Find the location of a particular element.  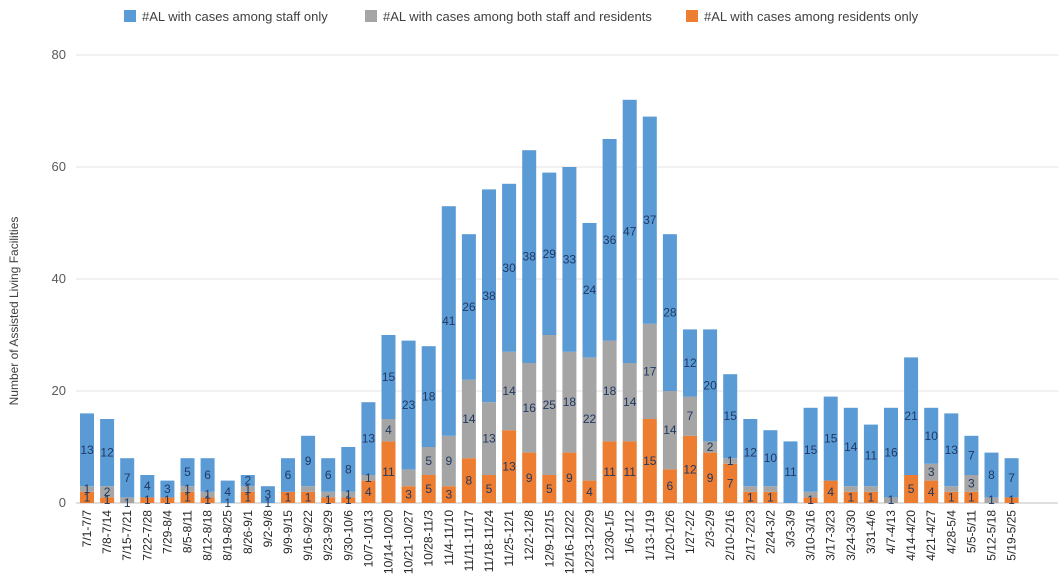

data-label: 11 is located at coordinates (629, 472).